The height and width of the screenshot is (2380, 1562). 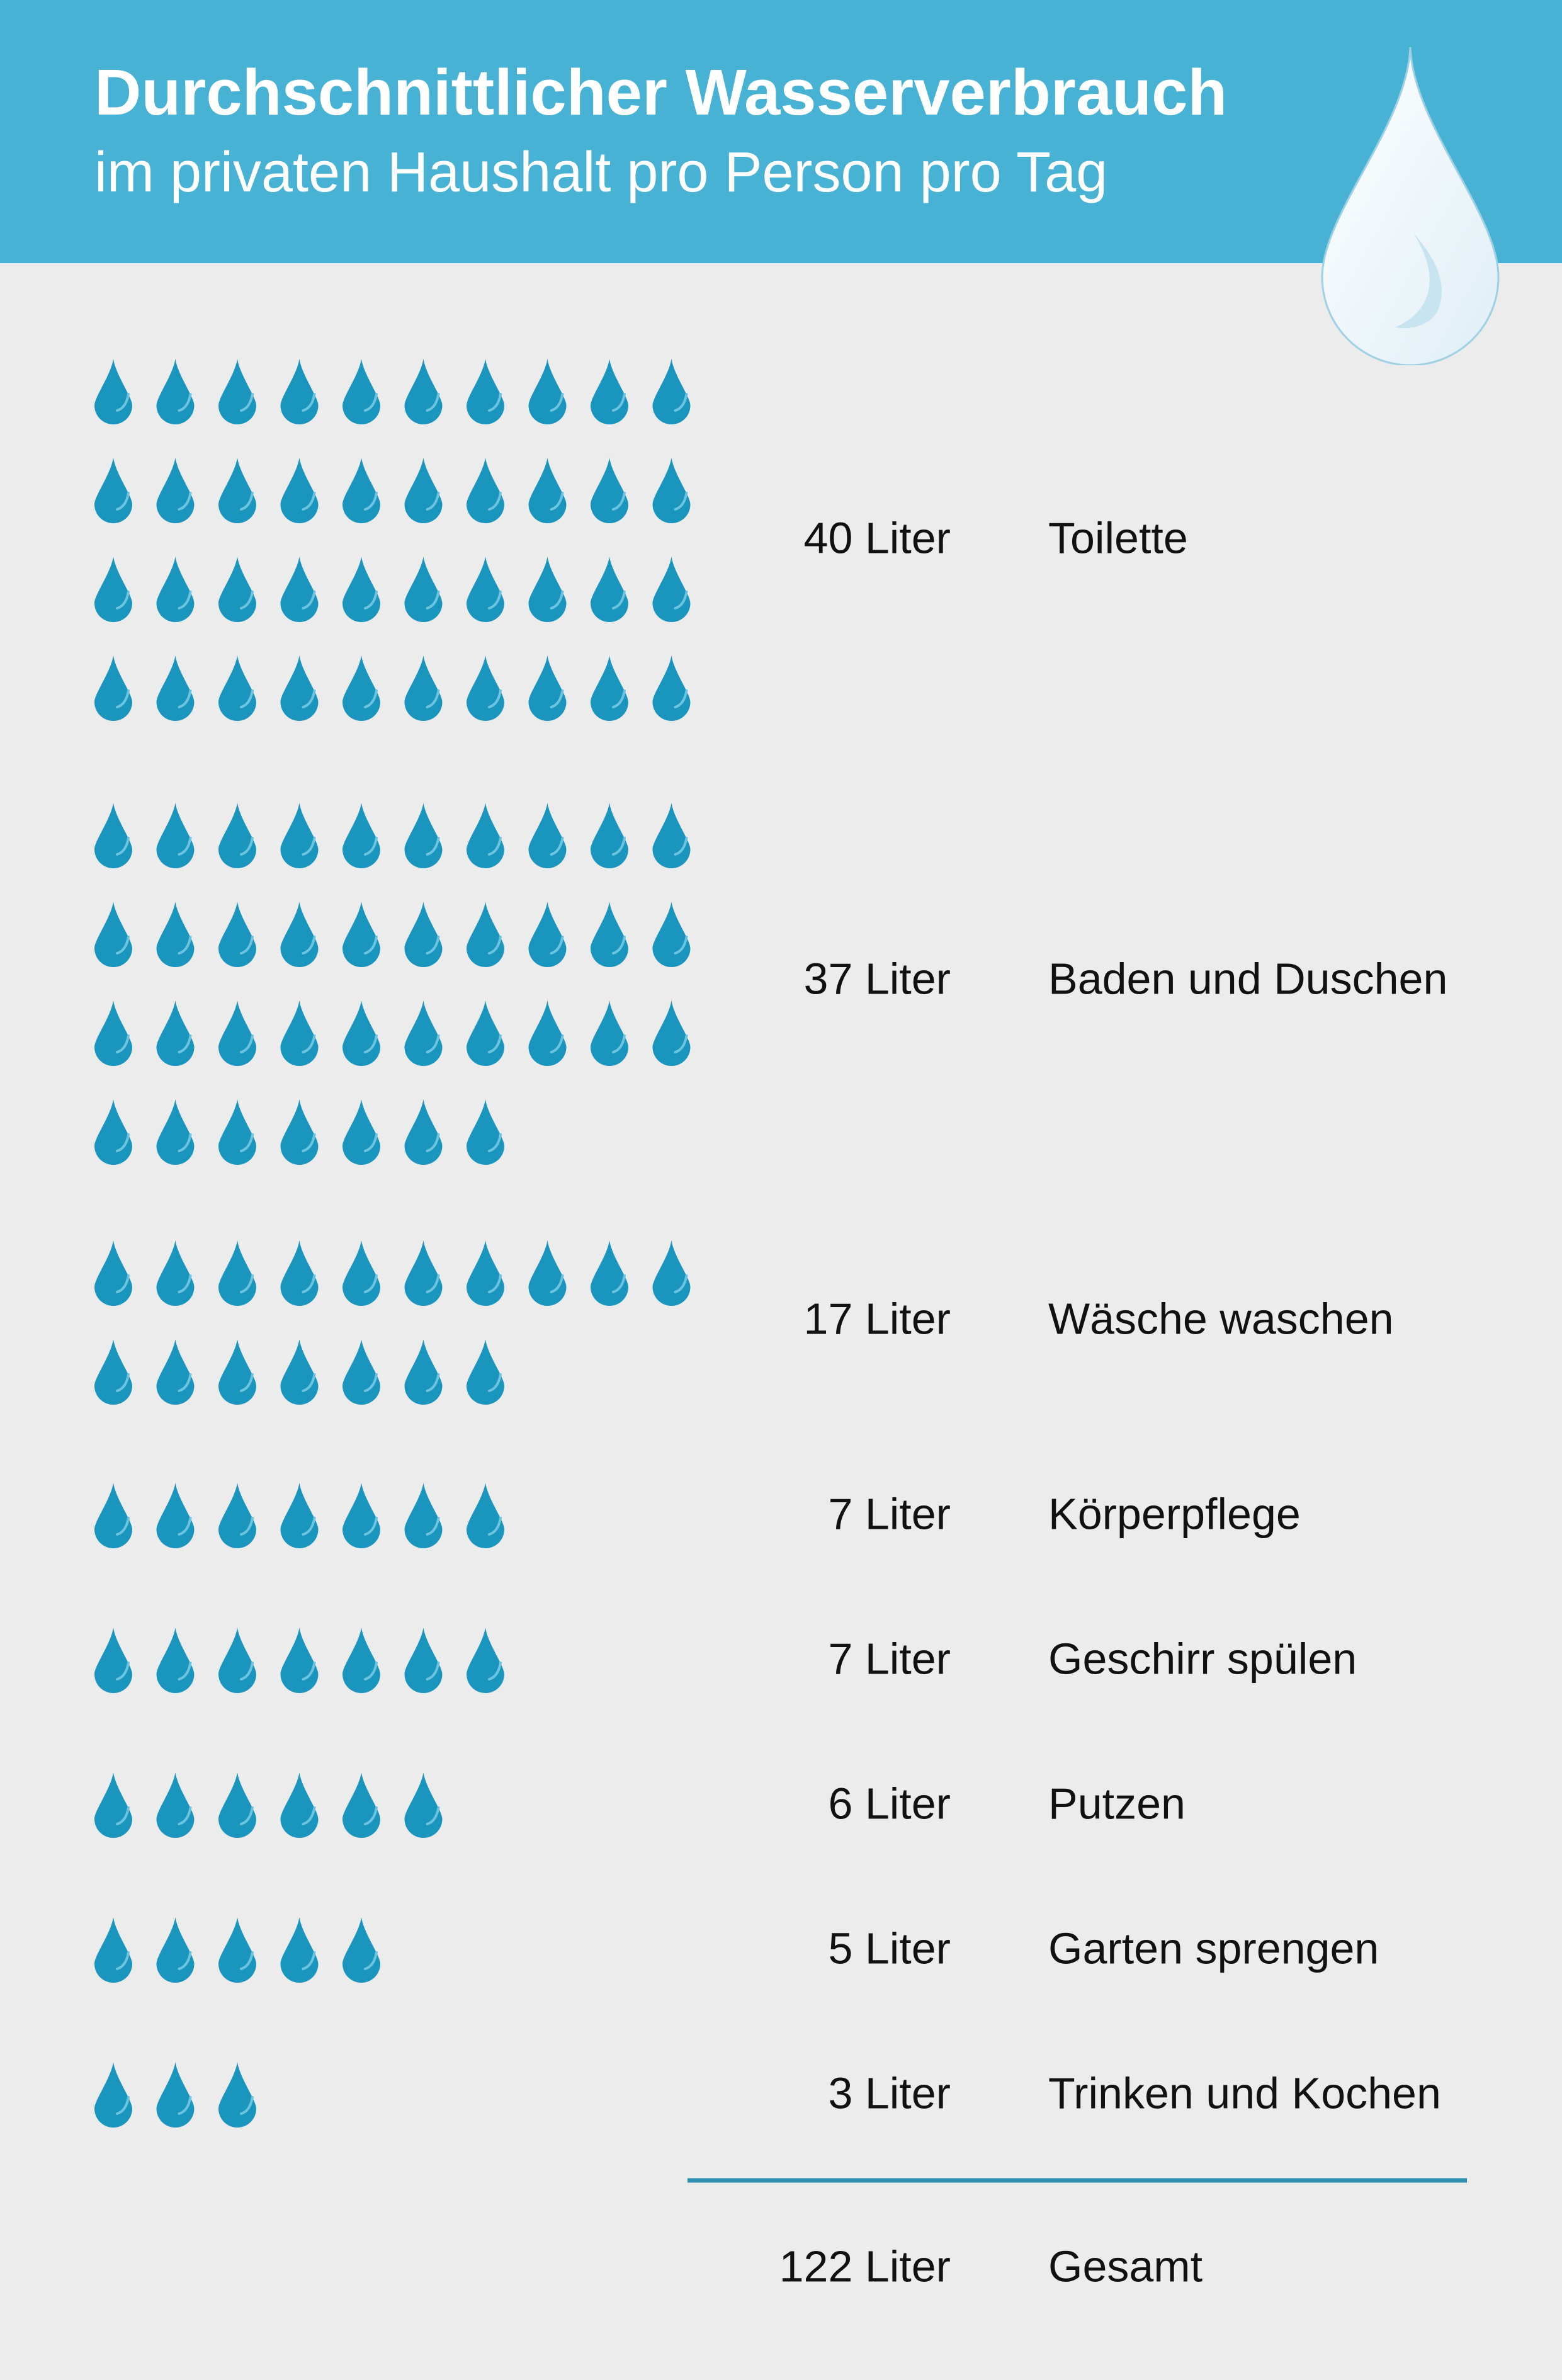 What do you see at coordinates (736, 1950) in the screenshot?
I see `category-group: 5 Liter Garten sprengen` at bounding box center [736, 1950].